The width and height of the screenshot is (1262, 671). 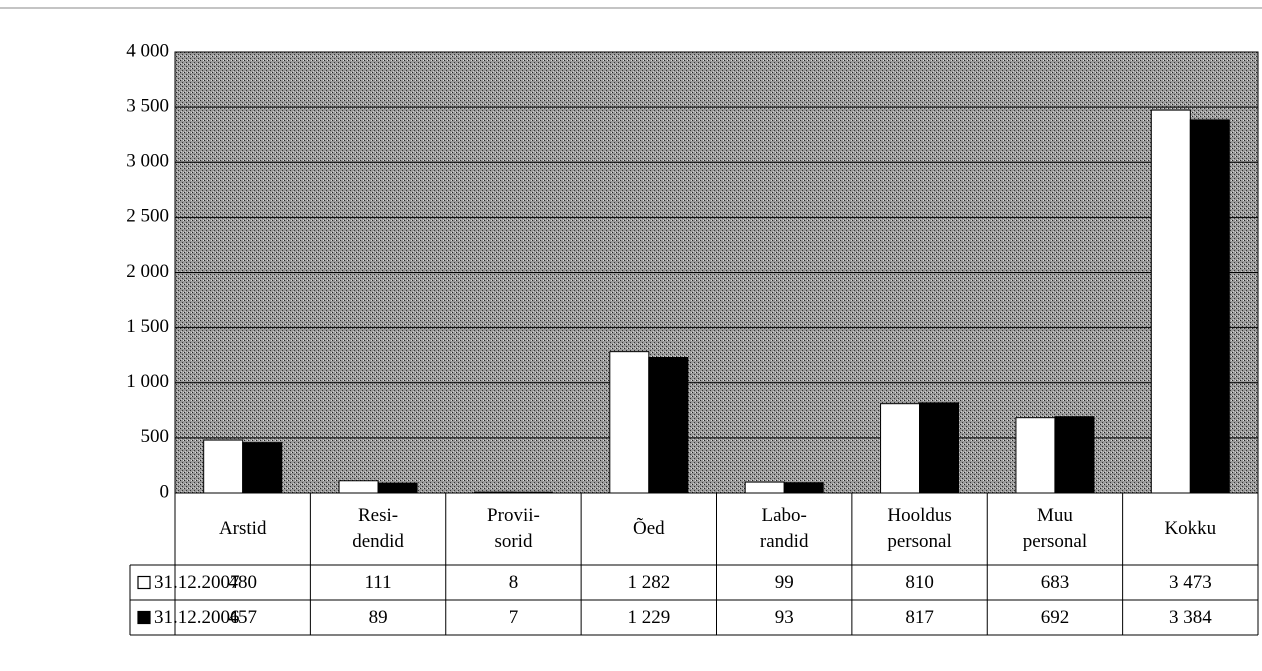 What do you see at coordinates (242, 617) in the screenshot?
I see `value-label: 457` at bounding box center [242, 617].